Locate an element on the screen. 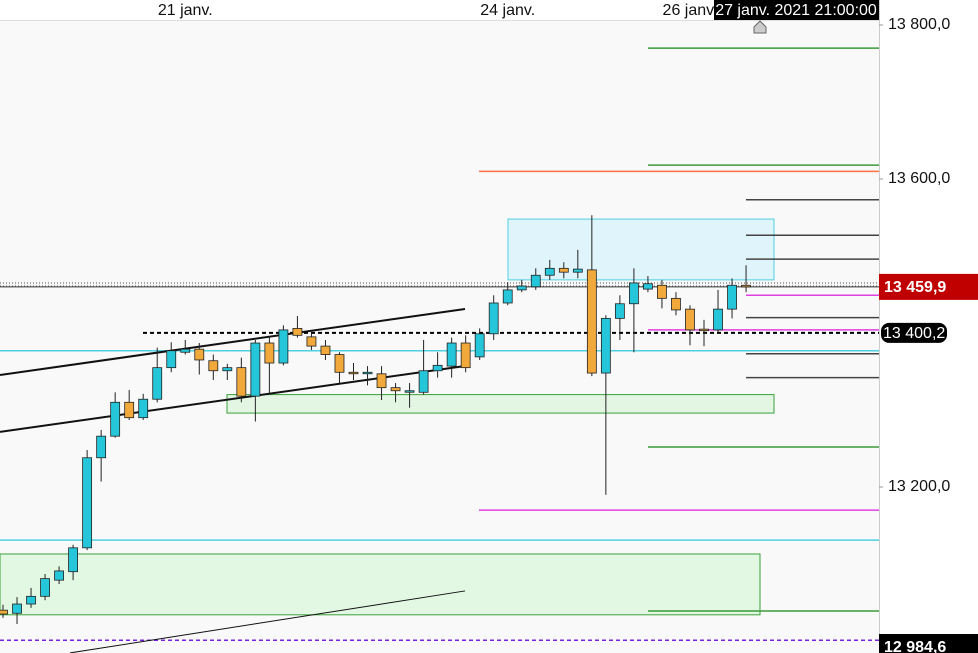  x-tick-label: 24 janv. is located at coordinates (507, 10).